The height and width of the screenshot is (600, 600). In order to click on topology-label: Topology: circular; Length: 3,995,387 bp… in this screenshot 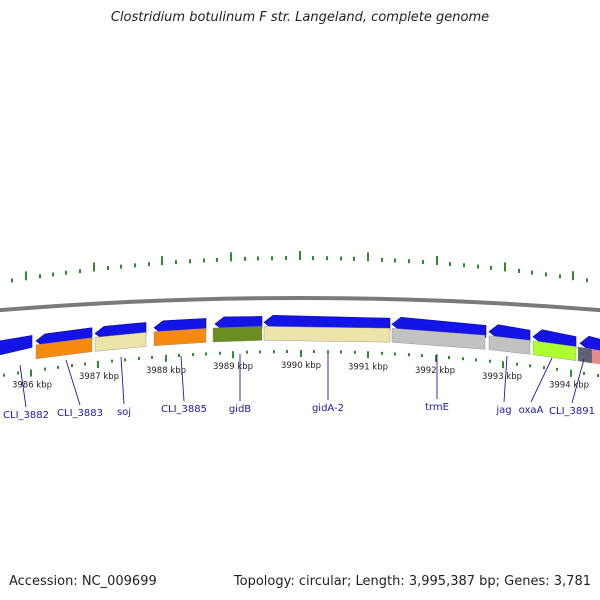, I will do `click(412, 581)`.